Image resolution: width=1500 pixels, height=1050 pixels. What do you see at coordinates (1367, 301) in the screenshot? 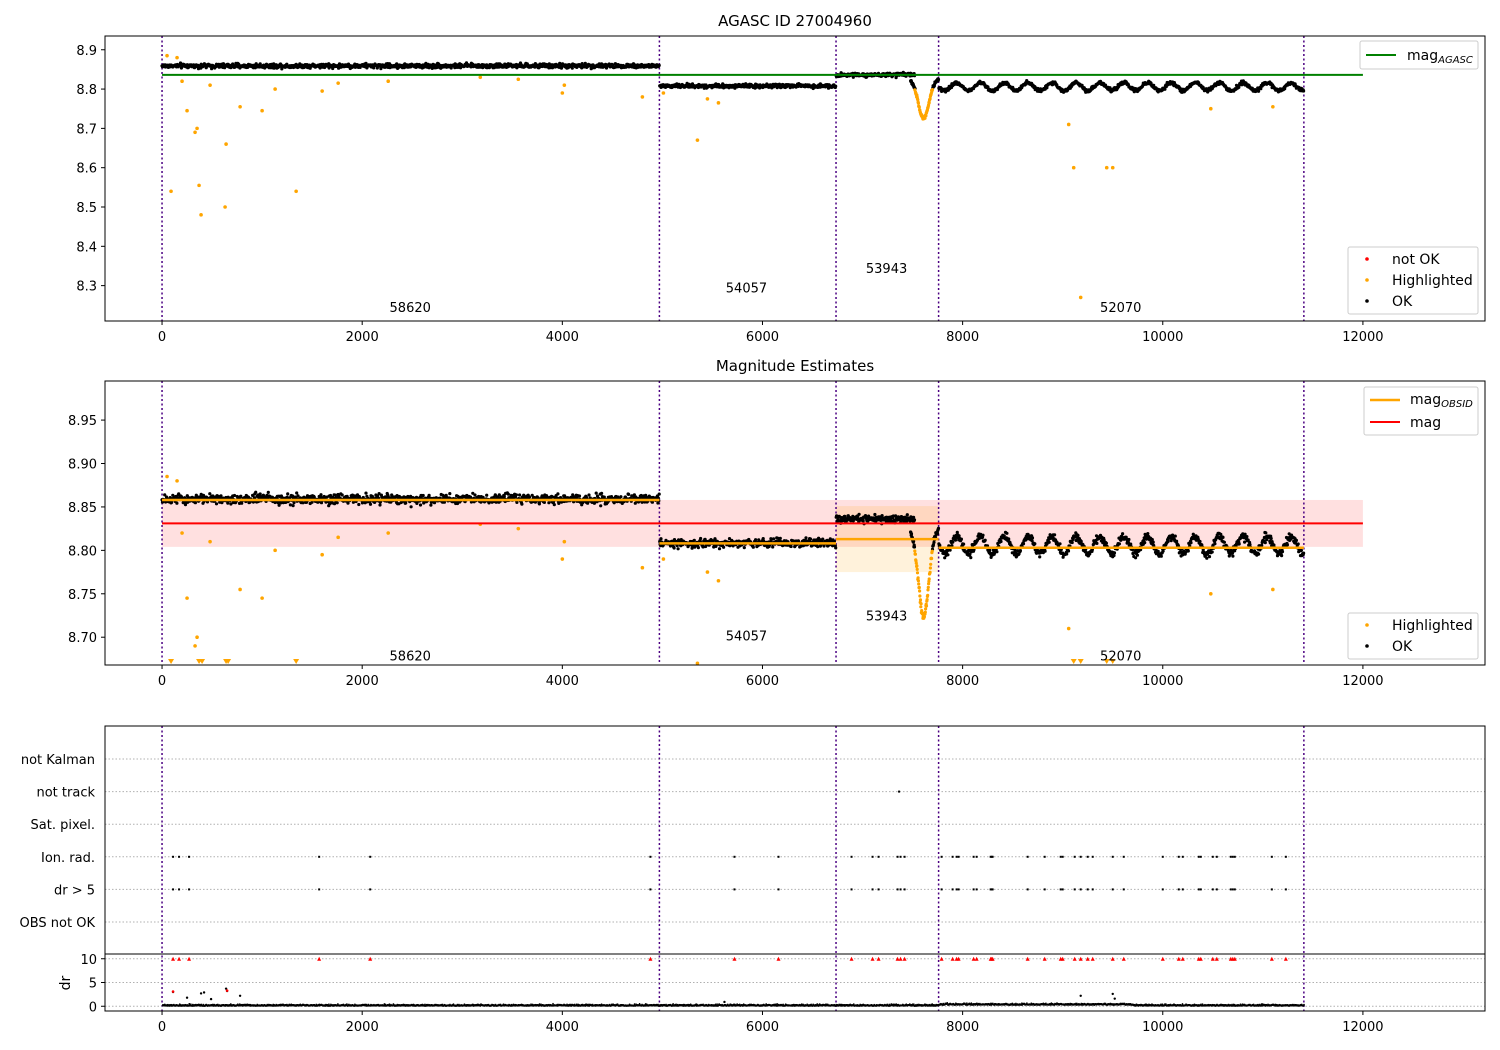
I see `legend-swatch-ok` at bounding box center [1367, 301].